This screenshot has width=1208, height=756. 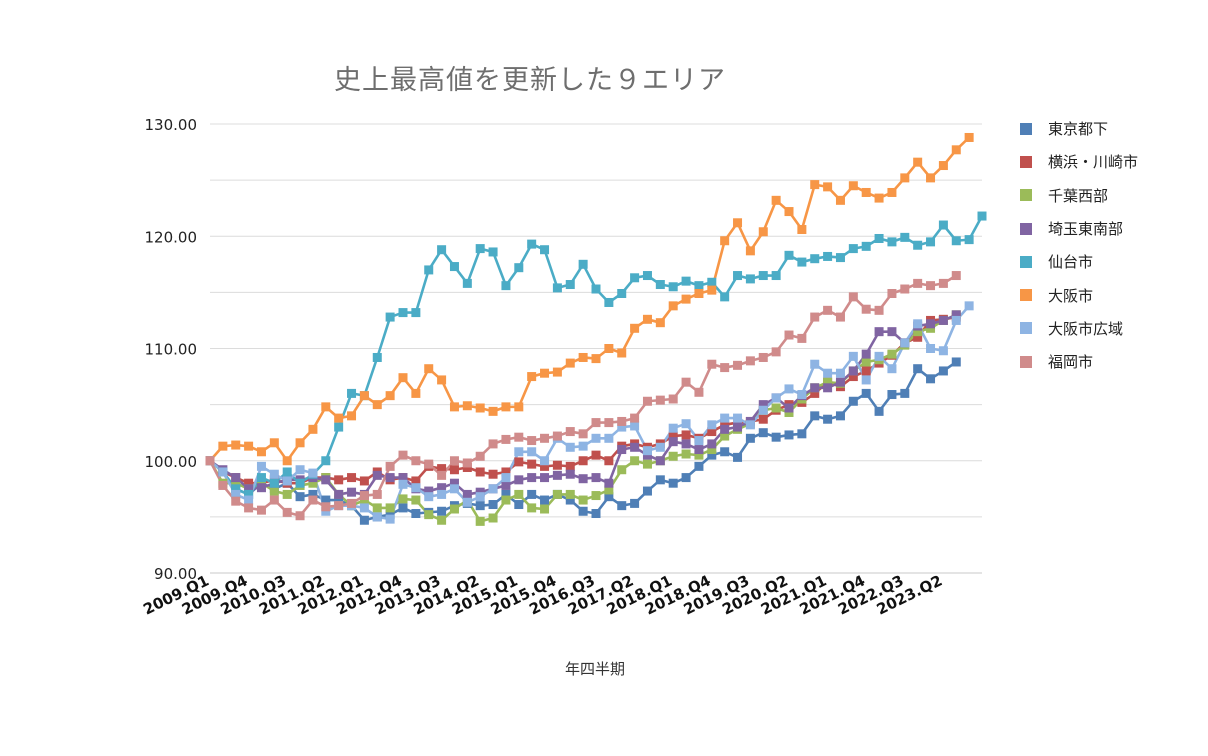 What do you see at coordinates (1079, 161) in the screenshot?
I see `legend-item: 横浜・川崎市` at bounding box center [1079, 161].